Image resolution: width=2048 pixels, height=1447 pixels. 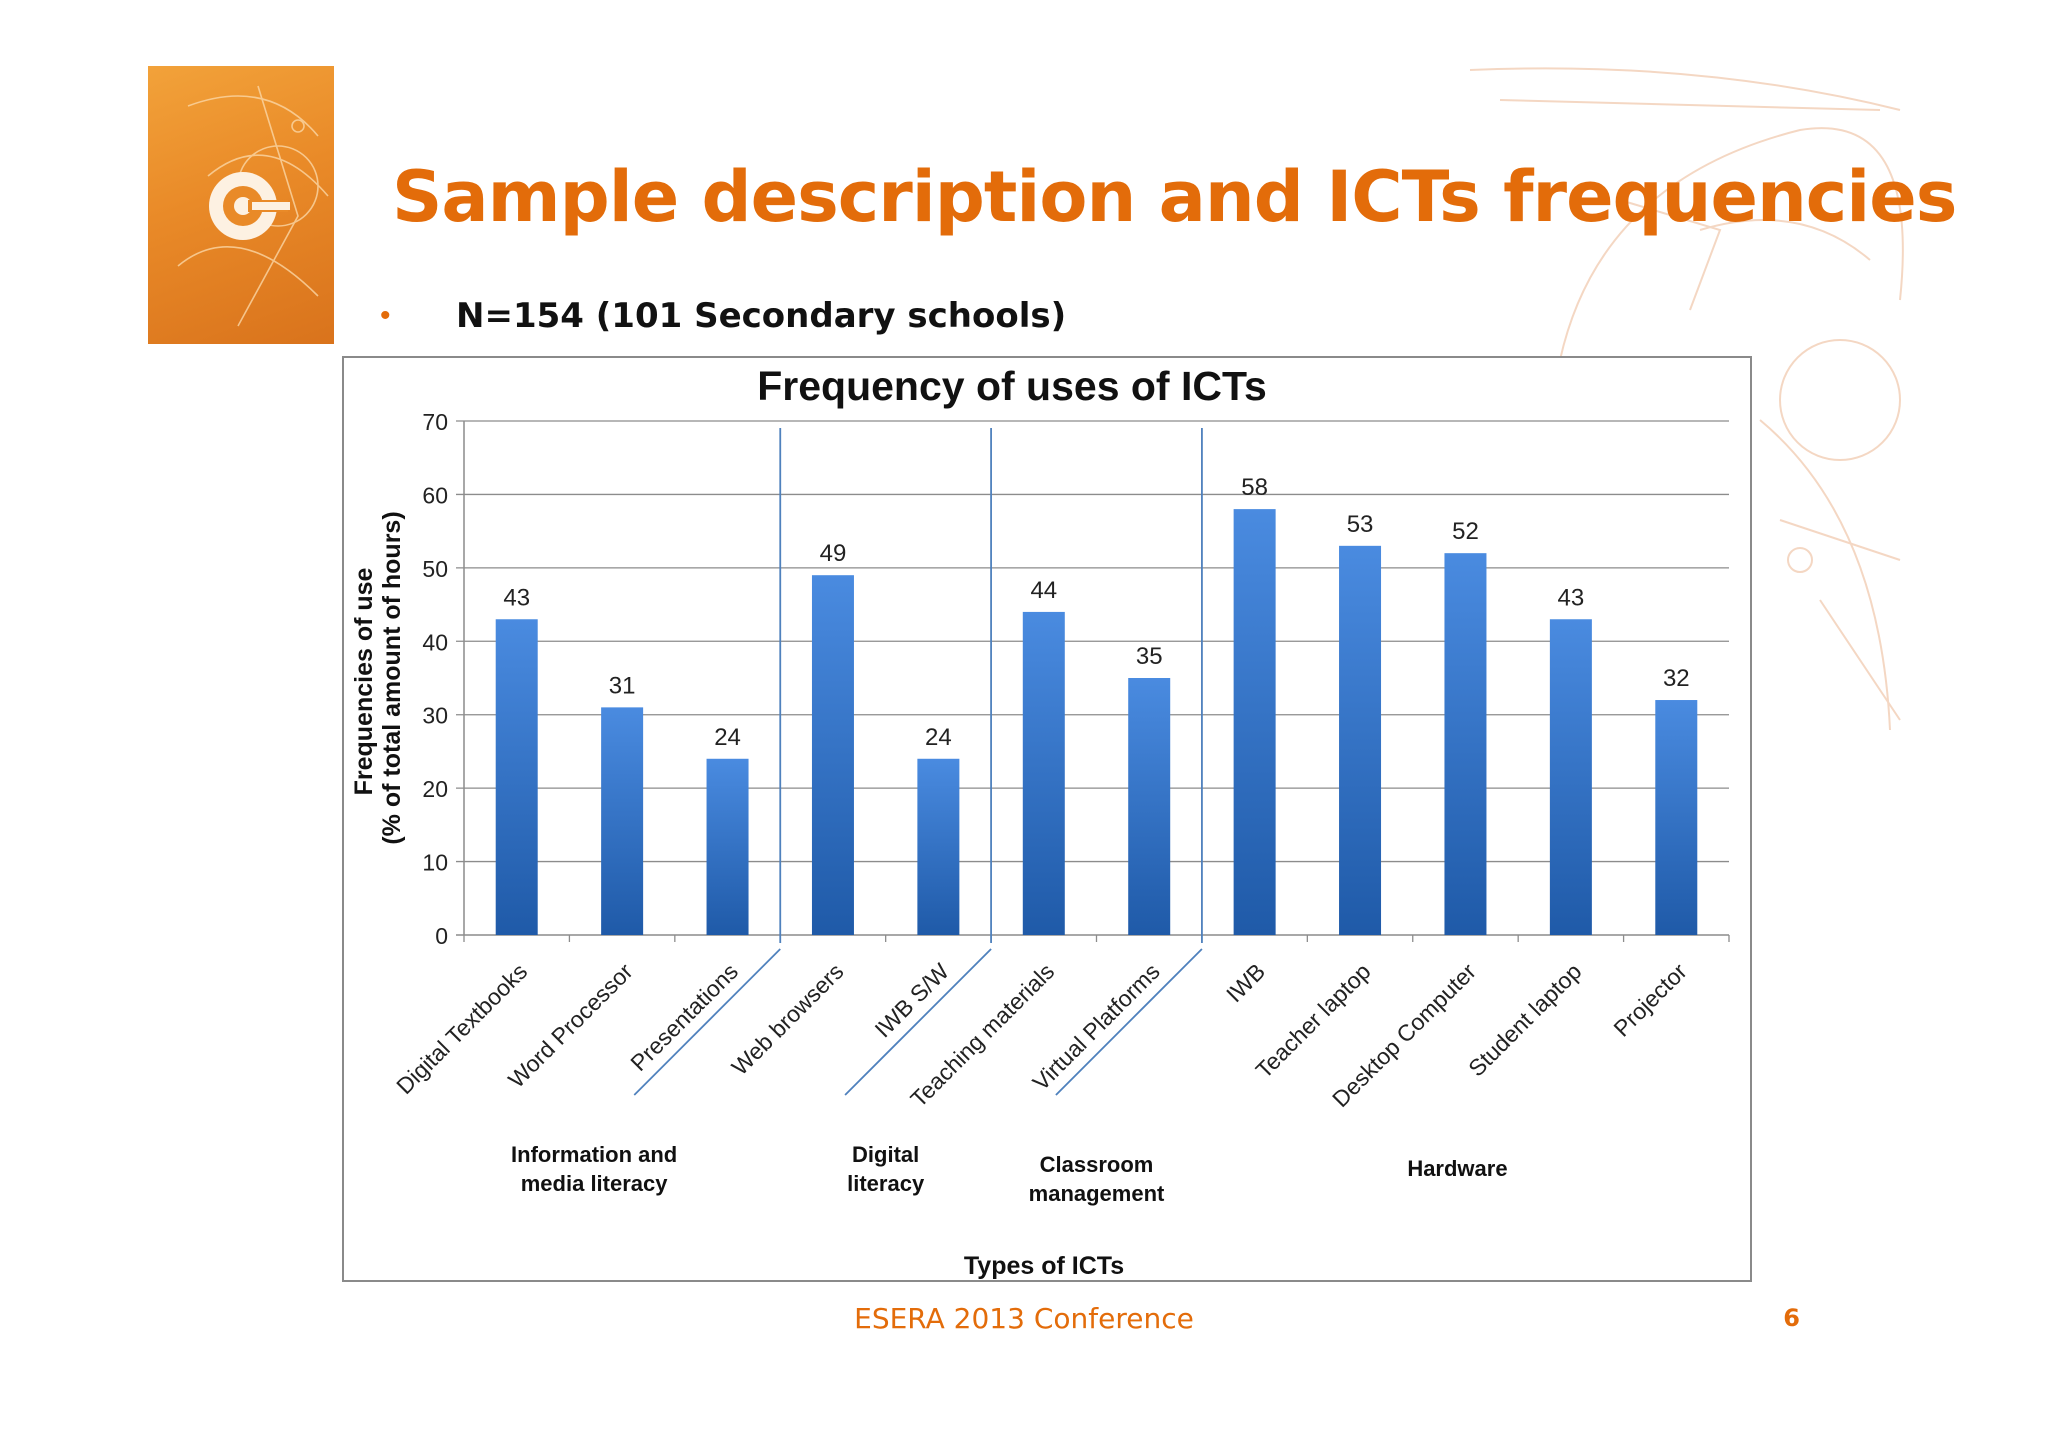 What do you see at coordinates (787, 1019) in the screenshot?
I see `category-label: Web browsers` at bounding box center [787, 1019].